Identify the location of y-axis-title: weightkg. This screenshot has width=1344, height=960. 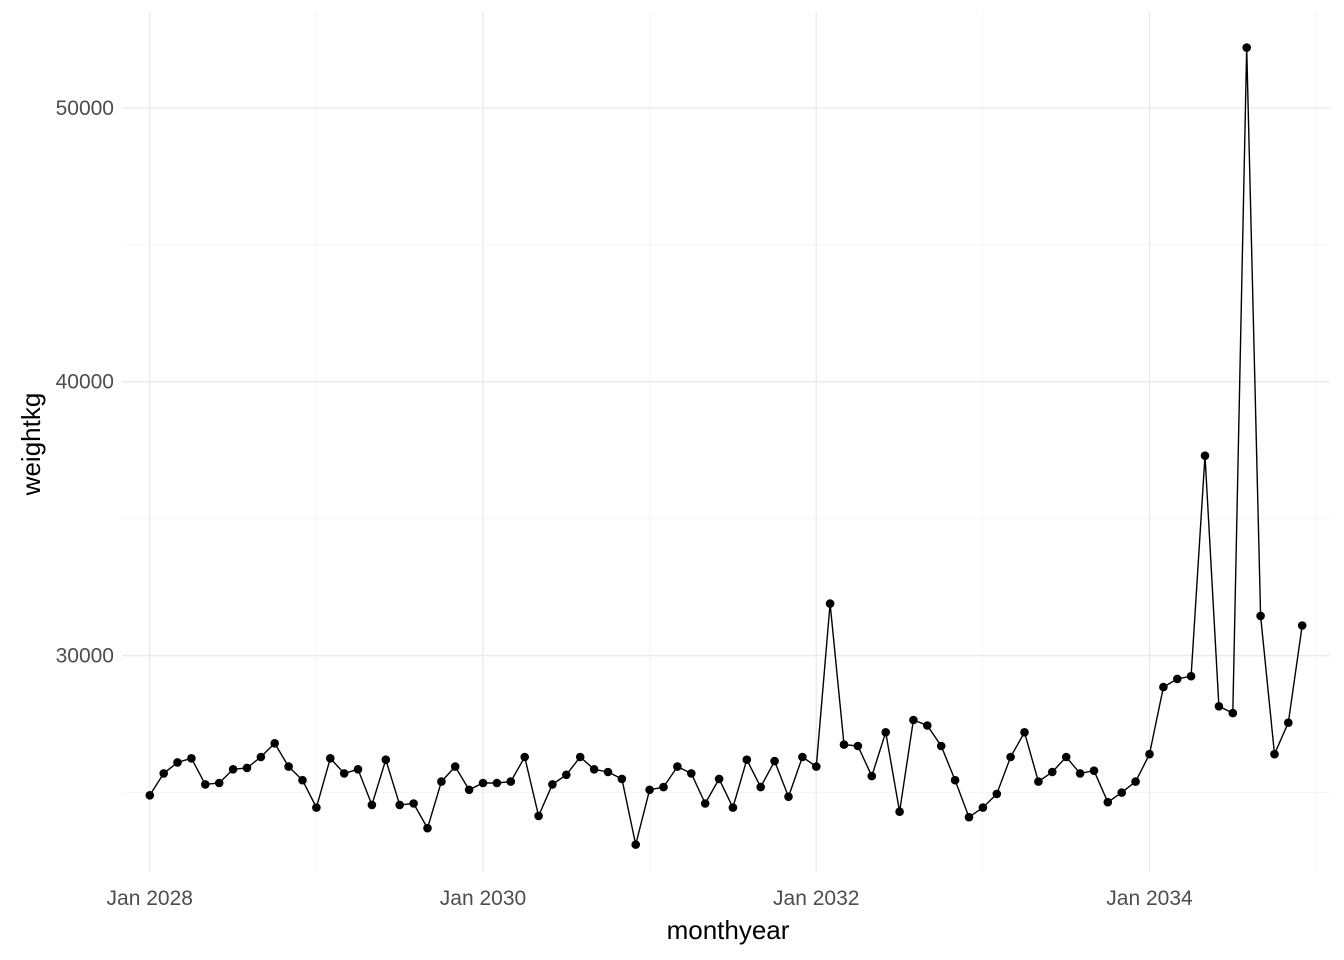
(31, 445).